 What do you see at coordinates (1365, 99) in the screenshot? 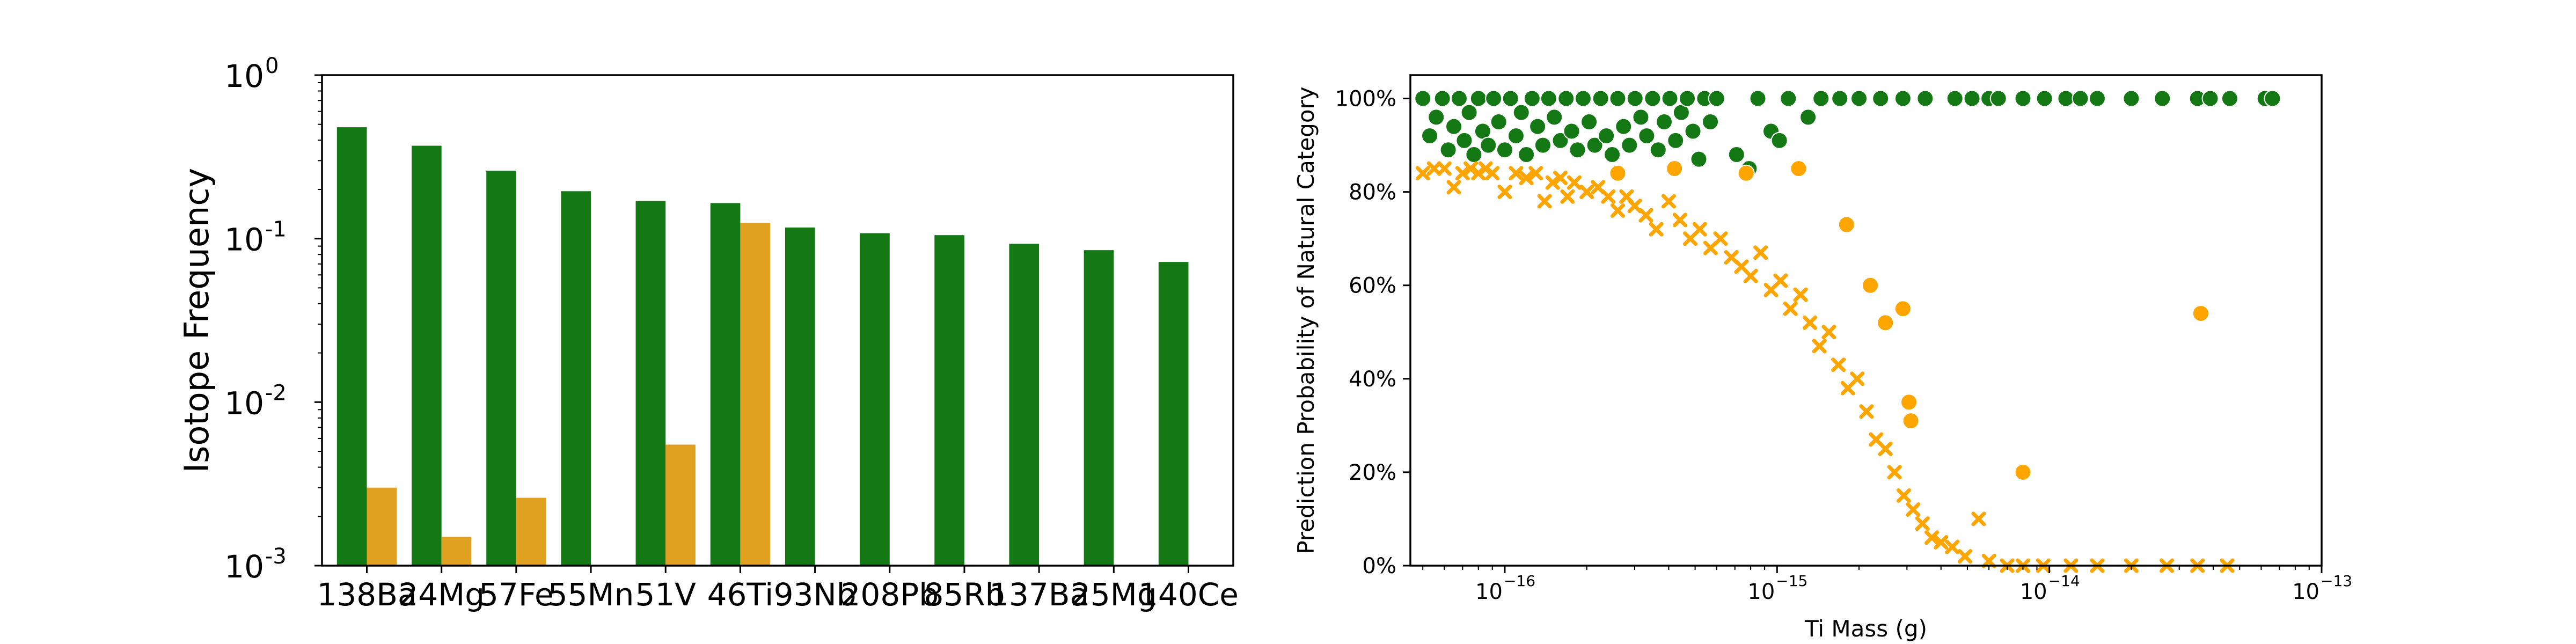
I see `scatter-y-tick-label: 100%` at bounding box center [1365, 99].